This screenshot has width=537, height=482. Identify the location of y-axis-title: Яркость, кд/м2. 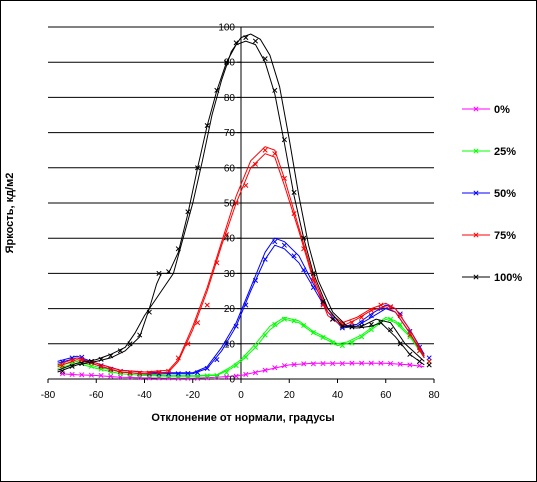
(10, 213).